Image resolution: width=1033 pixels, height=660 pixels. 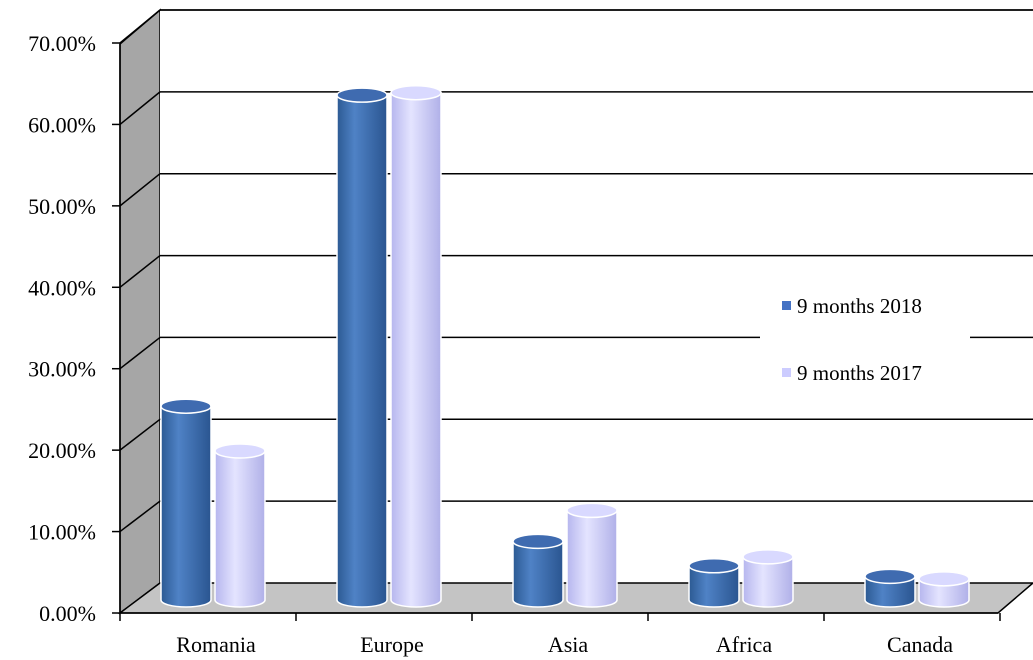 I want to click on bar-9-months-2017-romania, so click(x=240, y=525).